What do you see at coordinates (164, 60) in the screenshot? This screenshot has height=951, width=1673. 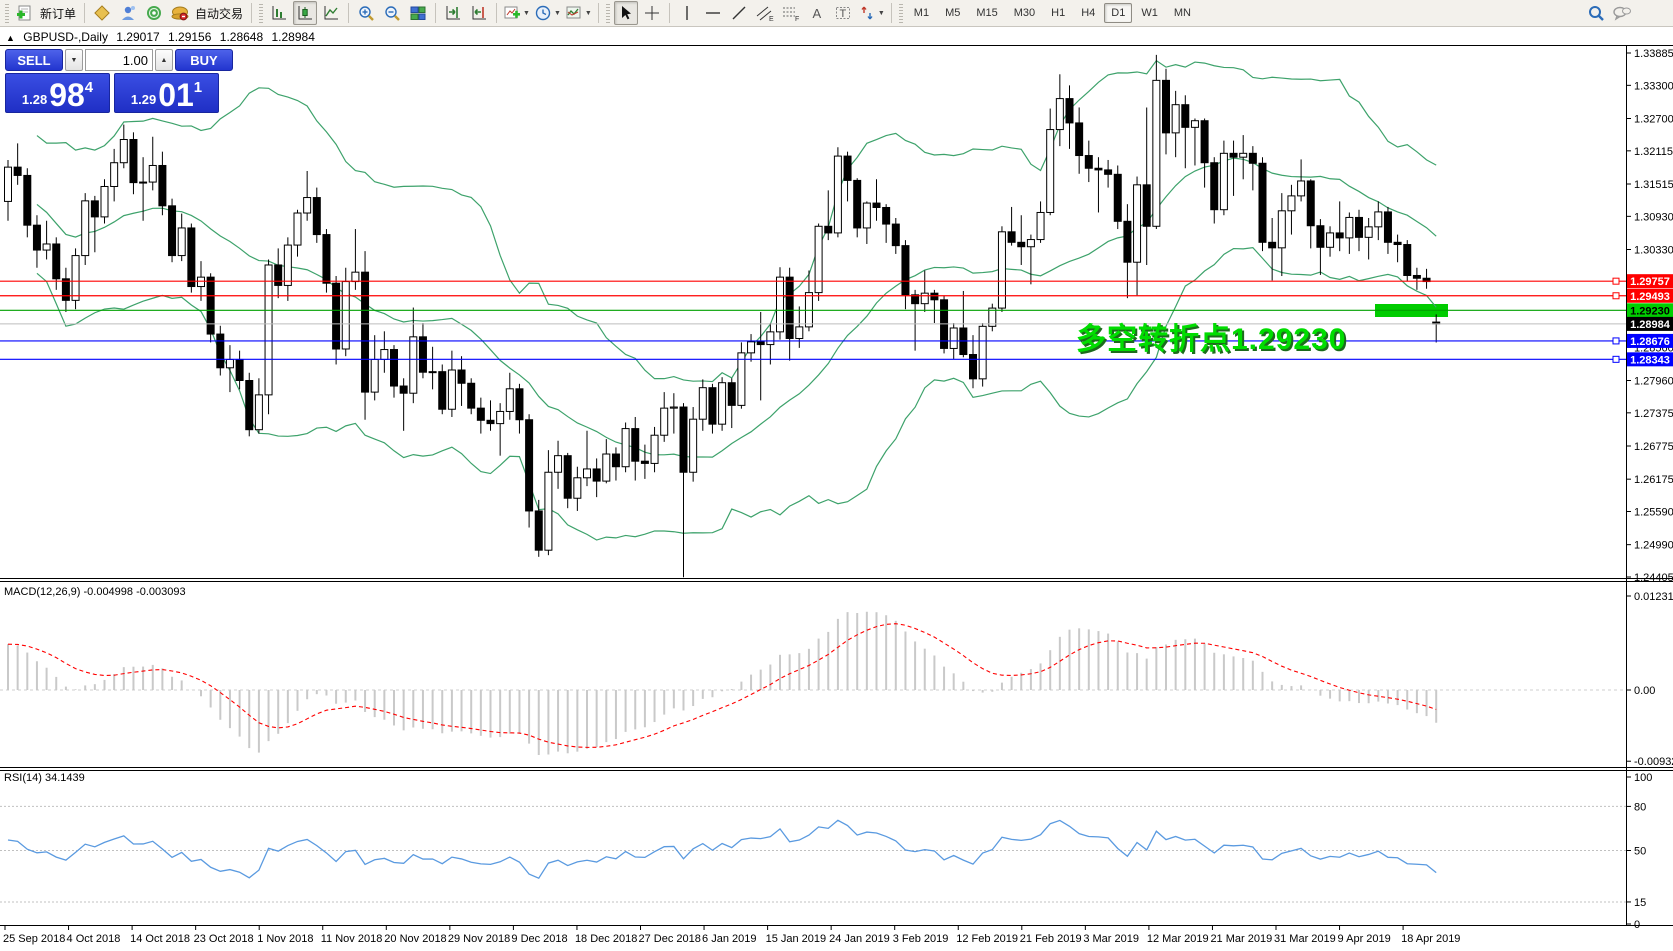 I see `volume-increase-button: ▲` at bounding box center [164, 60].